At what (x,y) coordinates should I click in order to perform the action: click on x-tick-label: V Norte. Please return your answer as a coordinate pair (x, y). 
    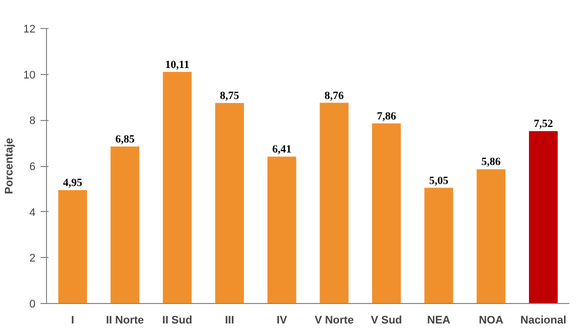
    Looking at the image, I should click on (334, 320).